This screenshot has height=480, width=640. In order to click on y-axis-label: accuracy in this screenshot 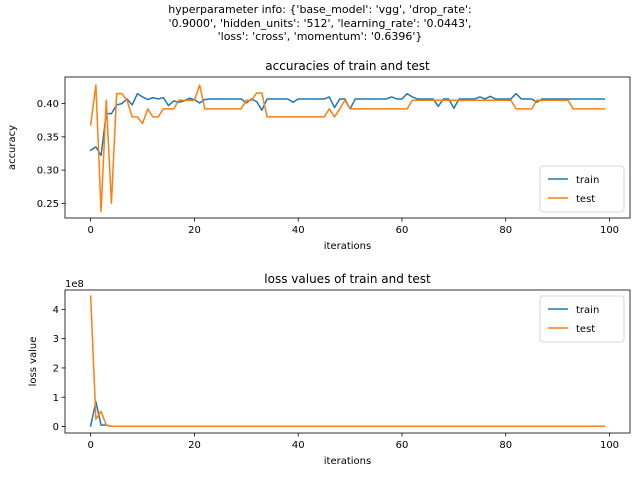, I will do `click(12, 147)`.